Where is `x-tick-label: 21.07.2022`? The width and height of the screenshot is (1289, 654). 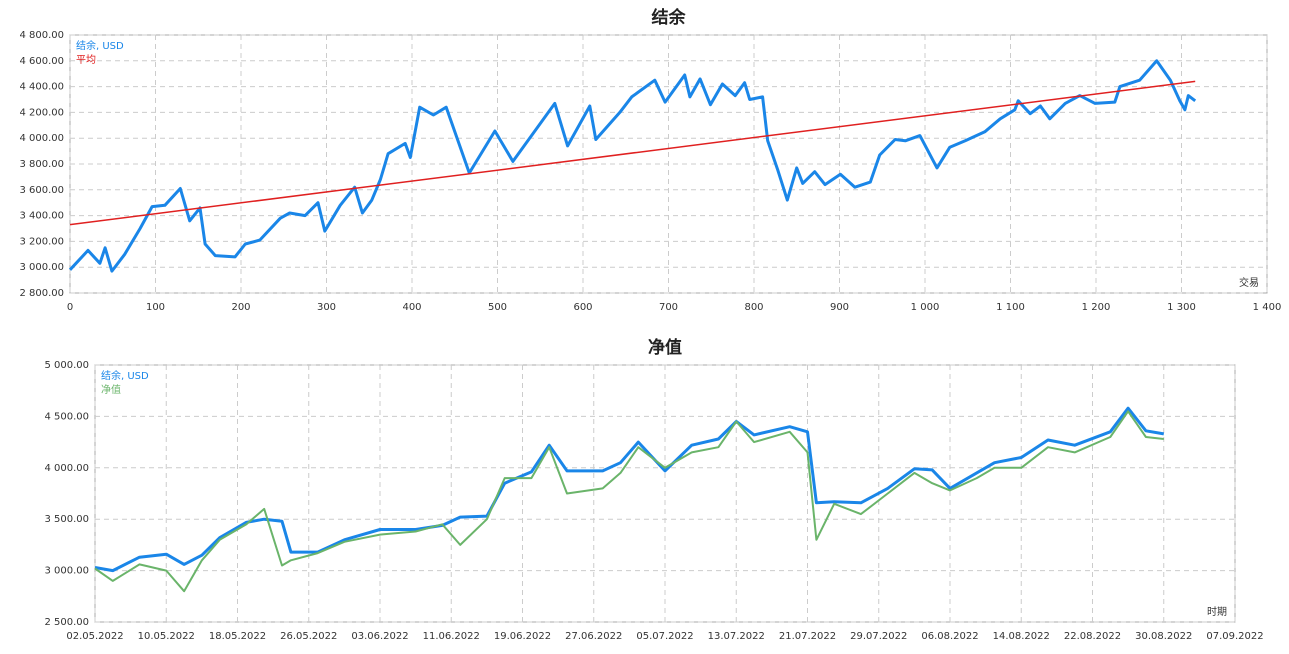
x-tick-label: 21.07.2022 is located at coordinates (807, 636).